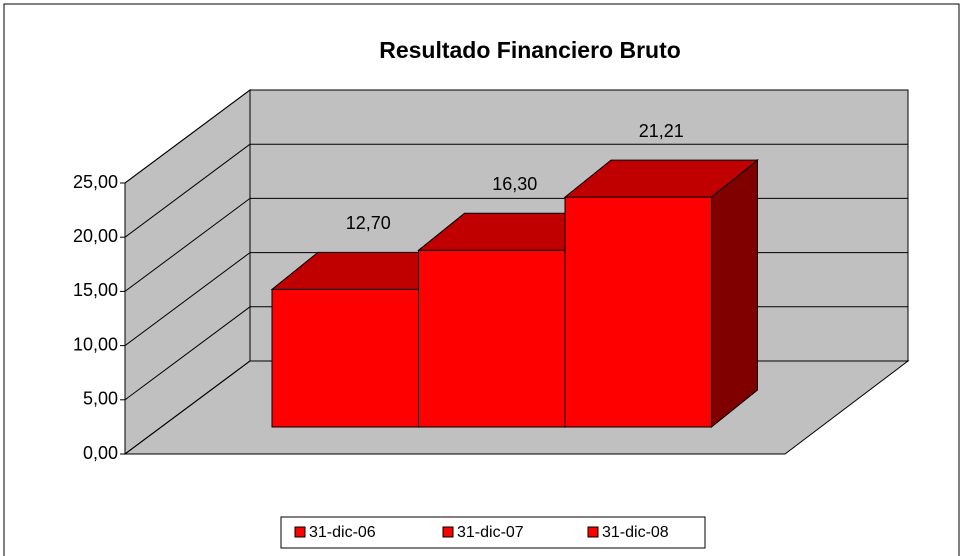  What do you see at coordinates (734, 294) in the screenshot?
I see `bar-side` at bounding box center [734, 294].